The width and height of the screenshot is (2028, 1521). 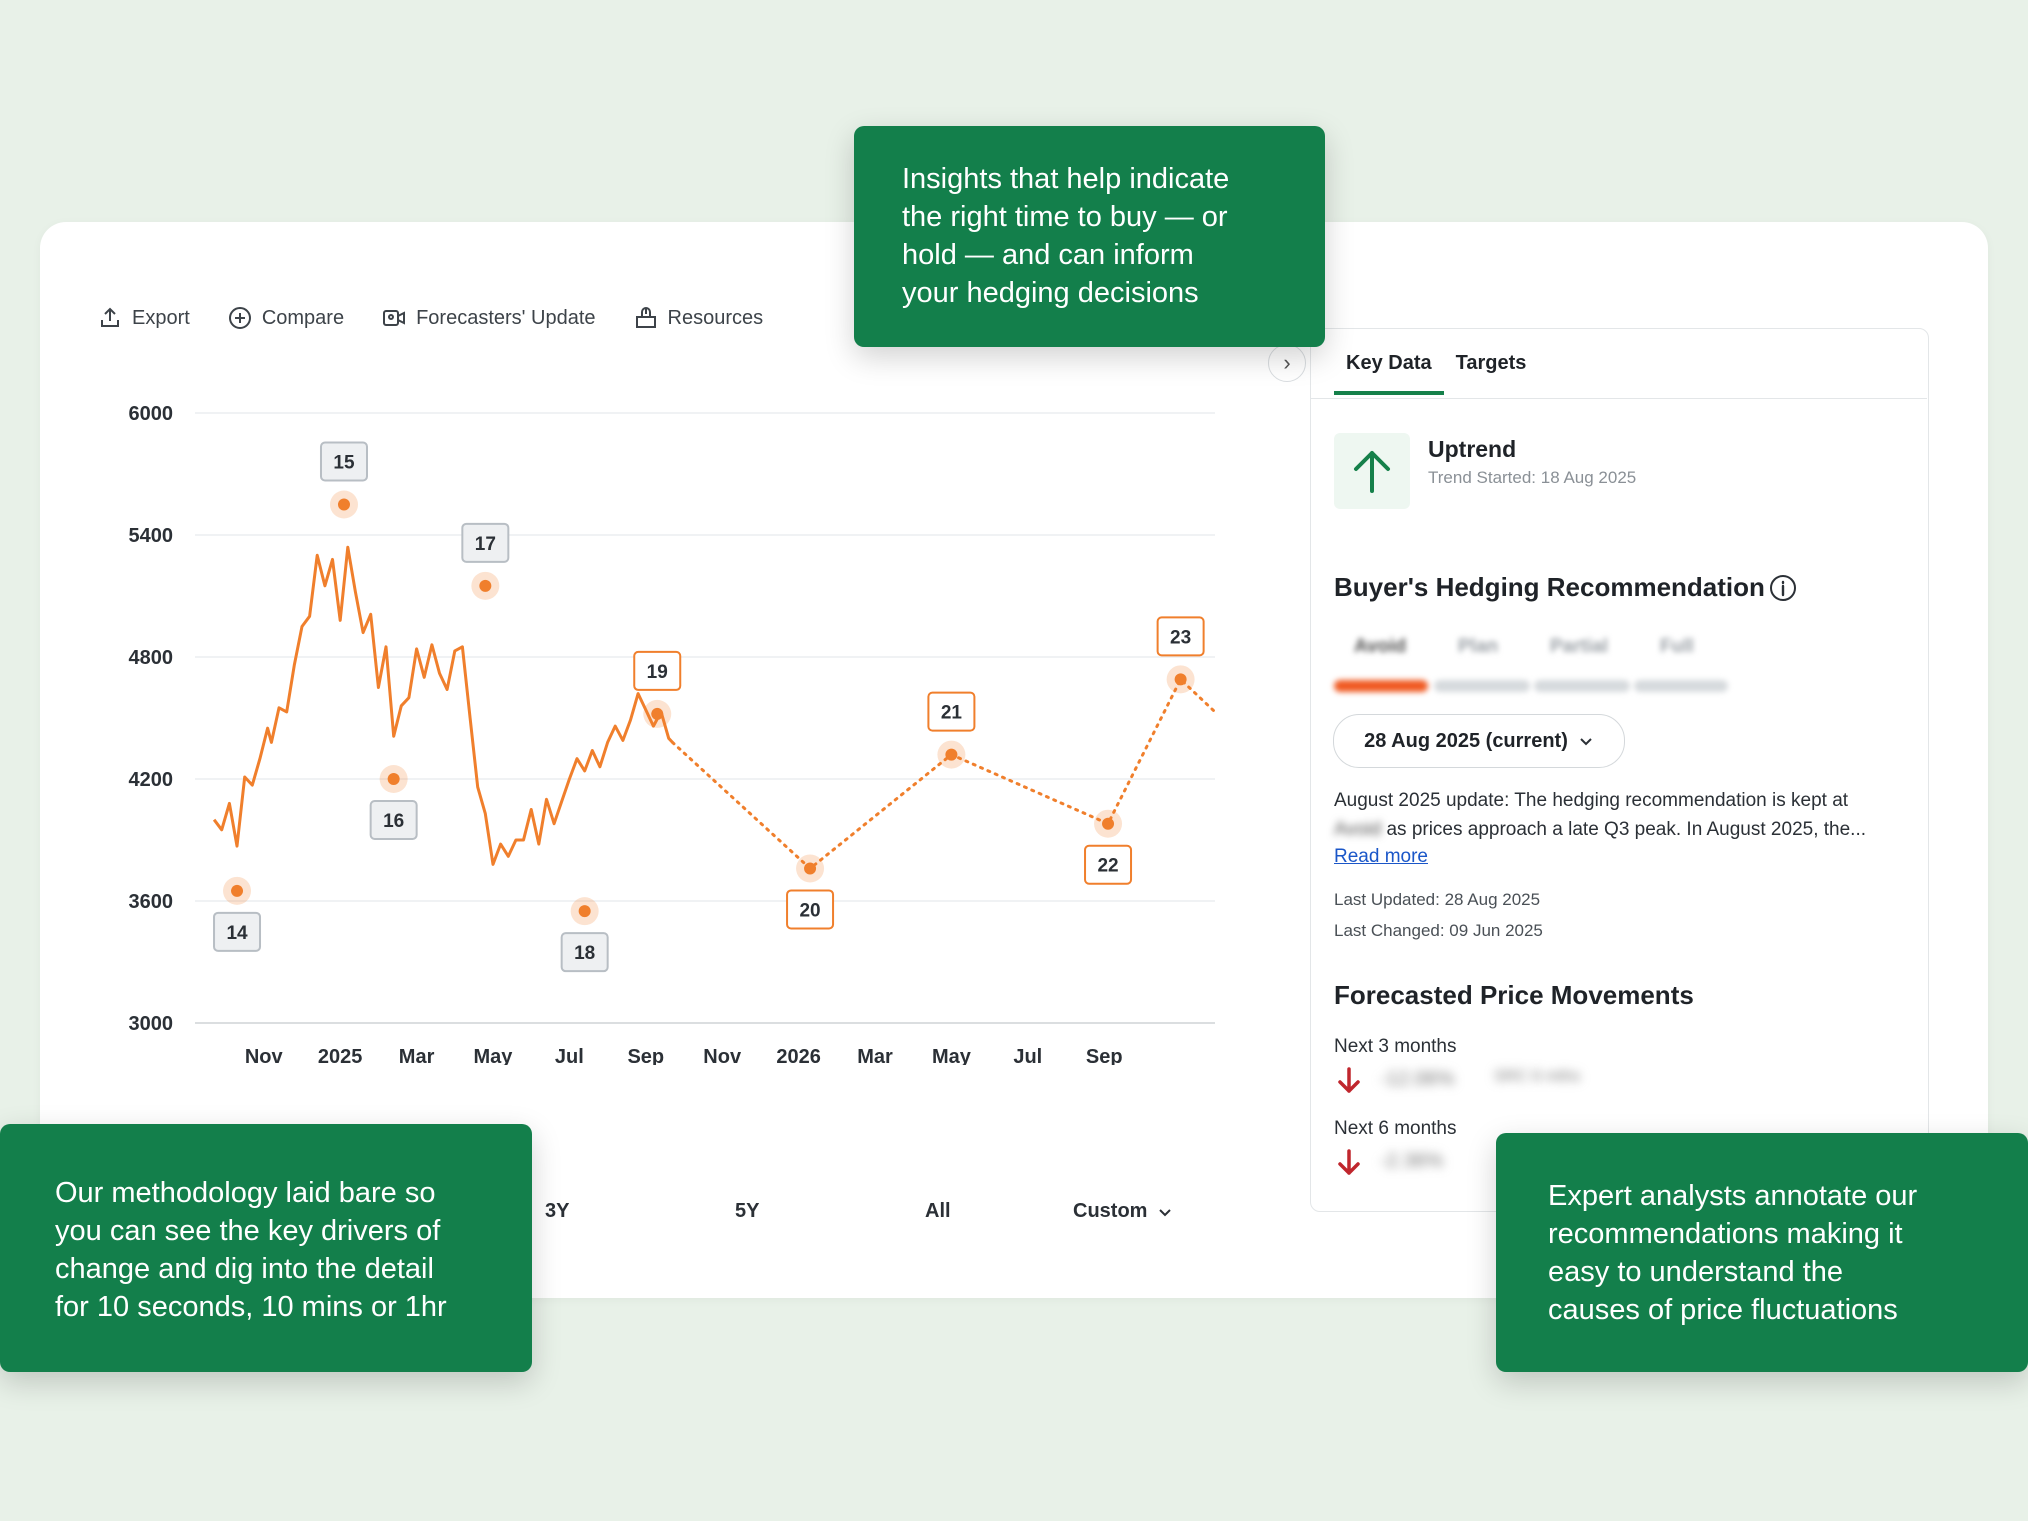 What do you see at coordinates (657, 689) in the screenshot?
I see `event-marker-19: 19` at bounding box center [657, 689].